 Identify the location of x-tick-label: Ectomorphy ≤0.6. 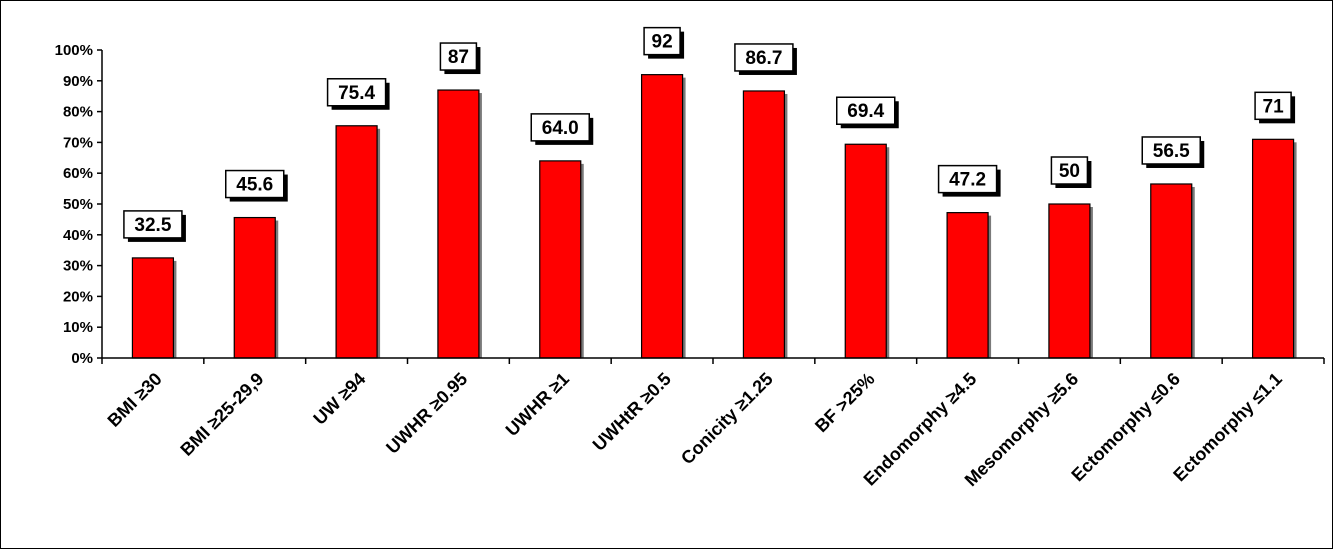
(1125, 427).